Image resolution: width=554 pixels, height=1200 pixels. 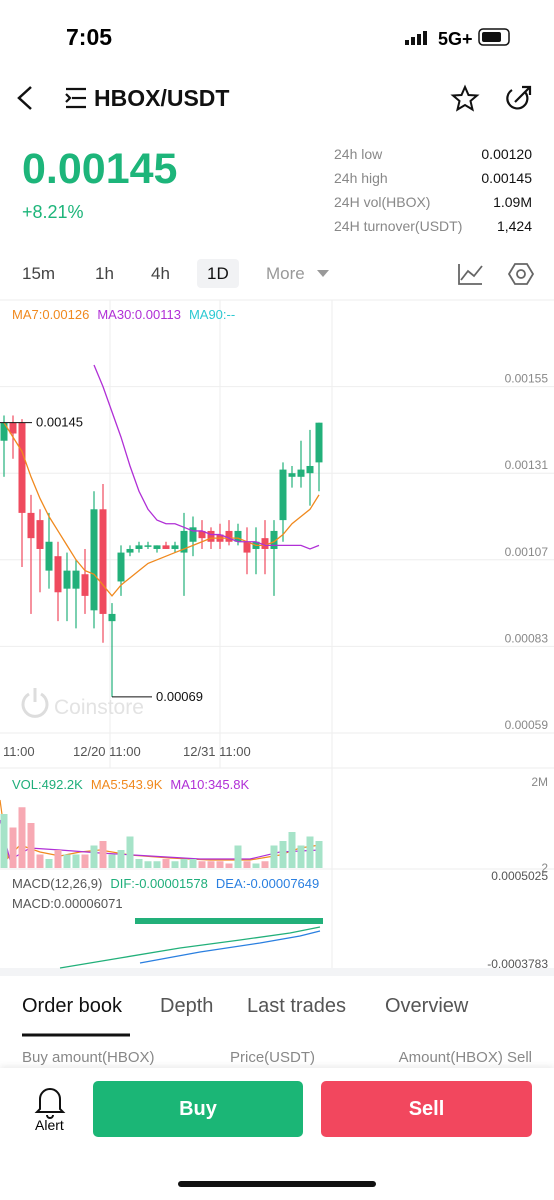 What do you see at coordinates (218, 273) in the screenshot?
I see `timeframe-tab: 1D` at bounding box center [218, 273].